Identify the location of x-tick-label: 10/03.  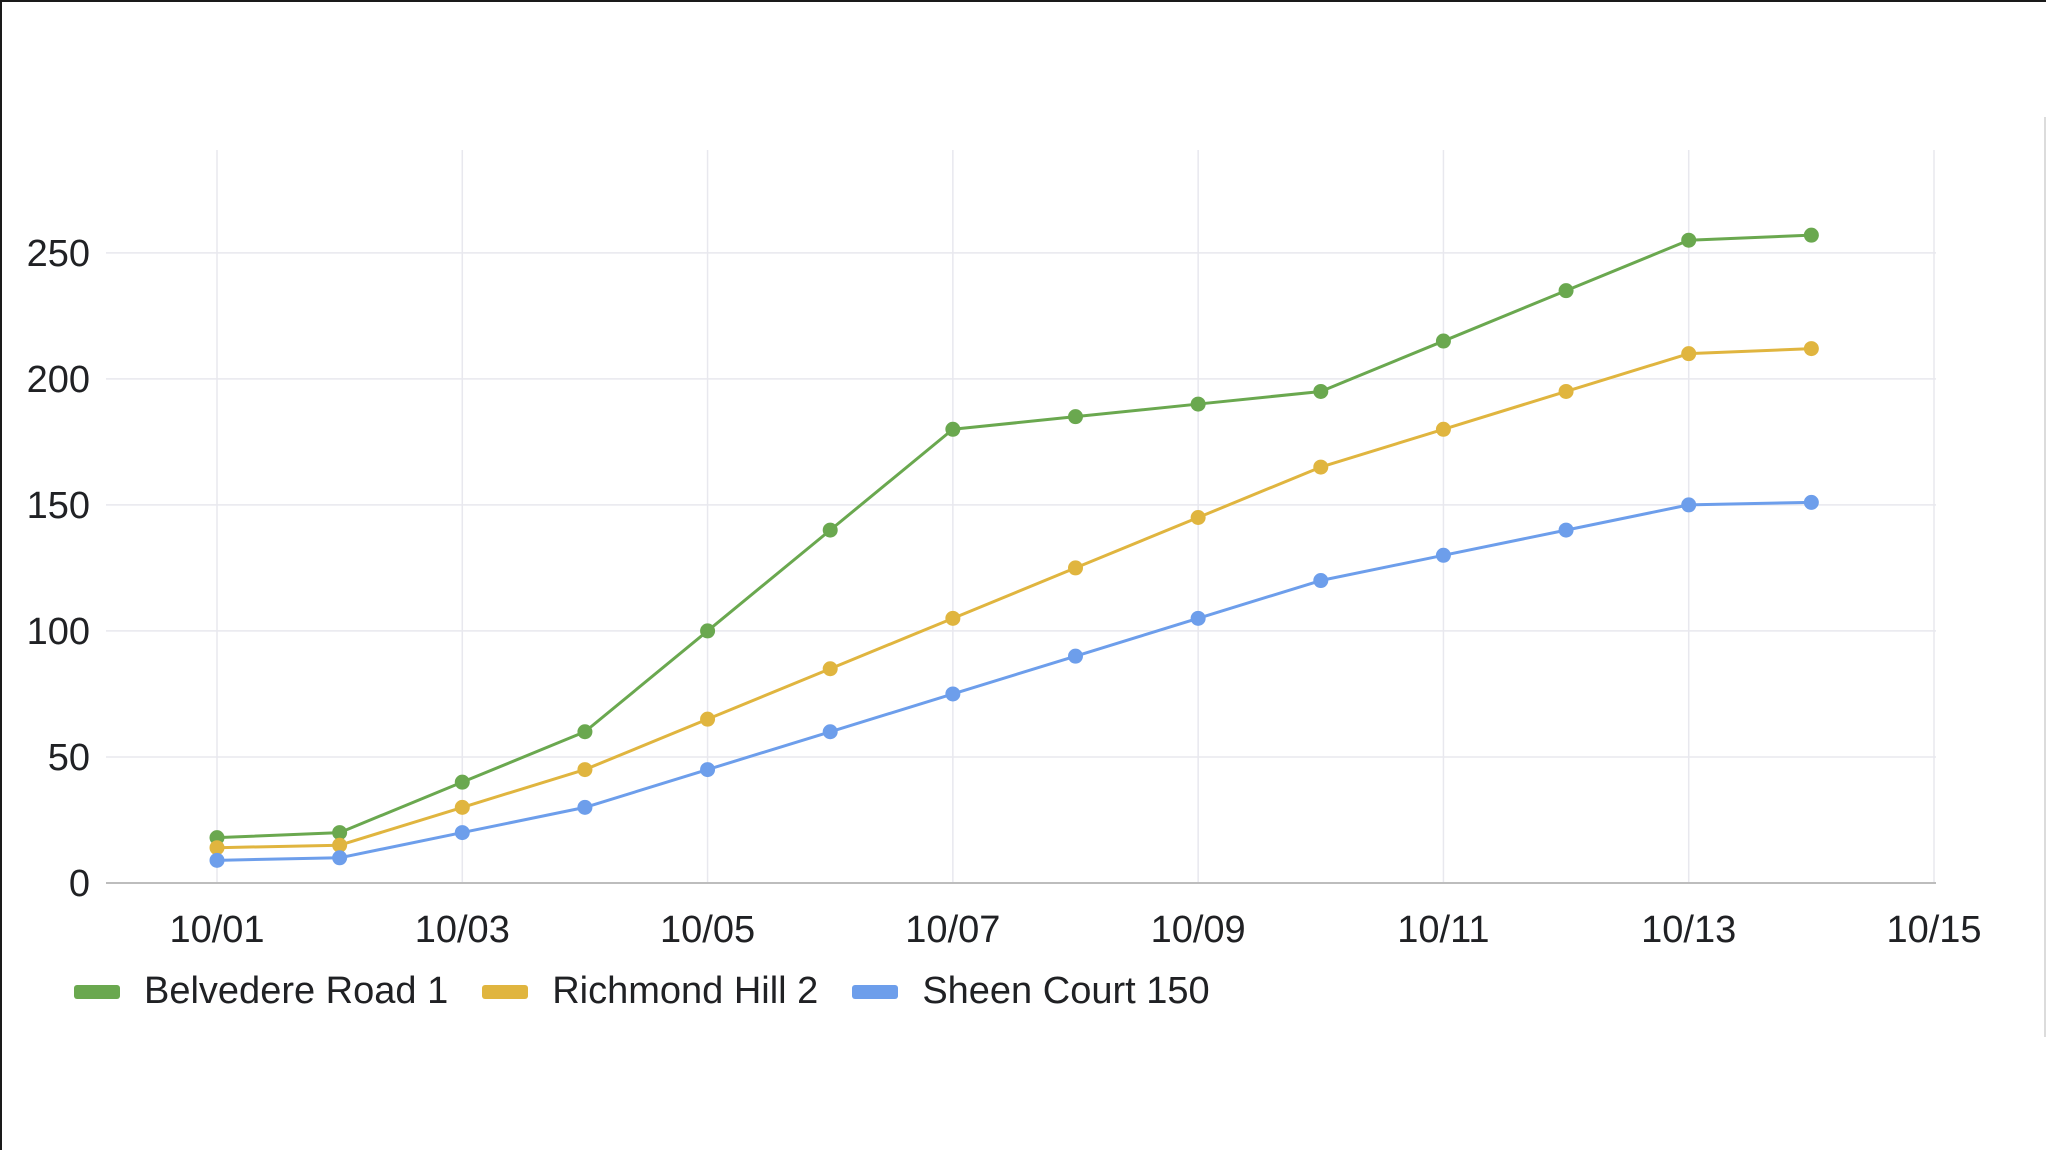
(462, 930).